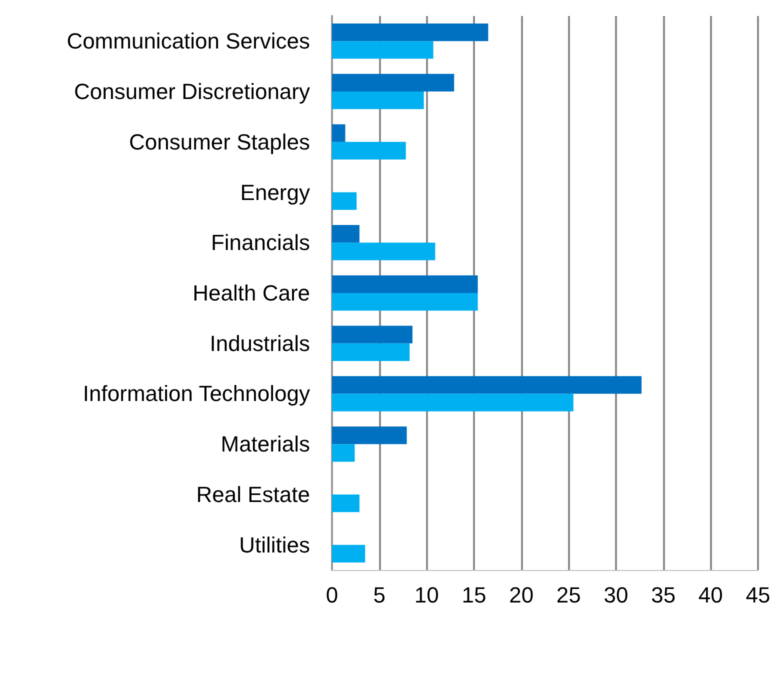 The image size is (780, 686). What do you see at coordinates (192, 91) in the screenshot?
I see `y-tick-label: Consumer Discretionary` at bounding box center [192, 91].